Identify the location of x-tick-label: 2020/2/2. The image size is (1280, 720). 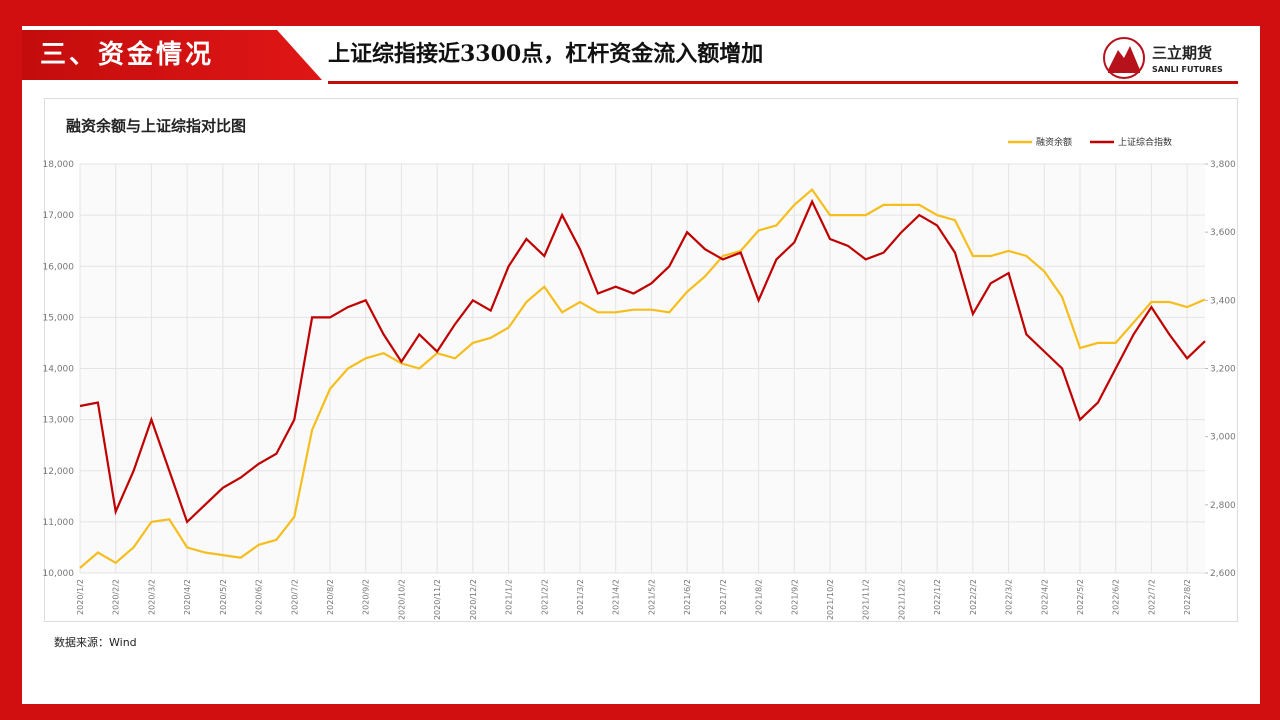
(116, 597).